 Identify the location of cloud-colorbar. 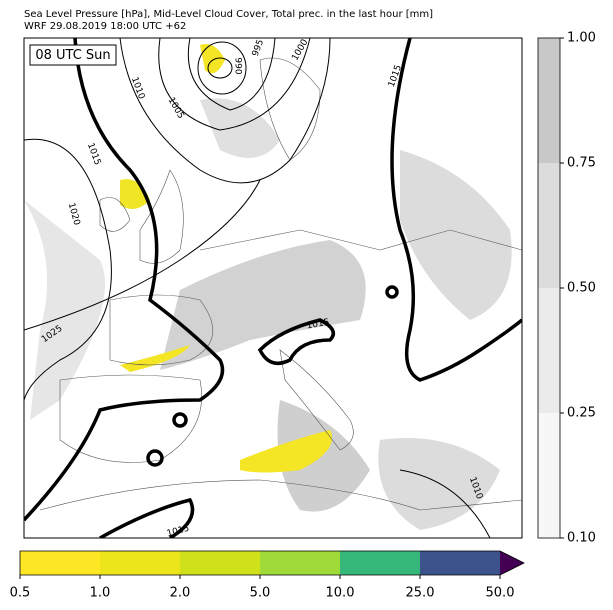
(549, 288).